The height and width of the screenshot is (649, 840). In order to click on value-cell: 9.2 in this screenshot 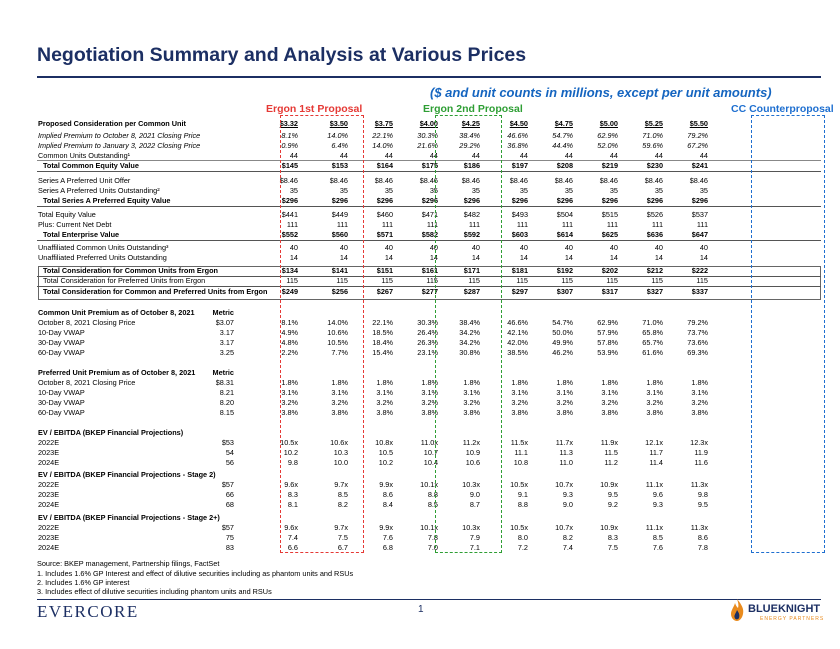, I will do `click(612, 504)`.